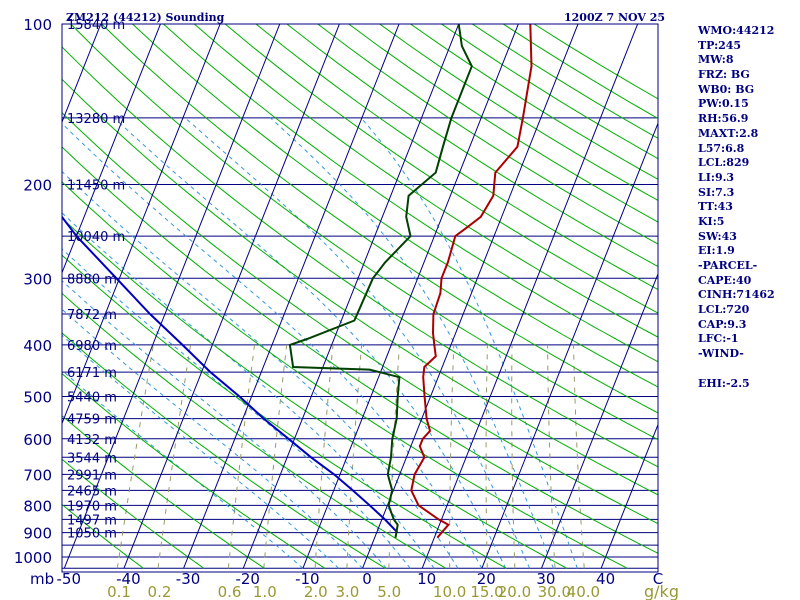  I want to click on index-line, so click(748, 369).